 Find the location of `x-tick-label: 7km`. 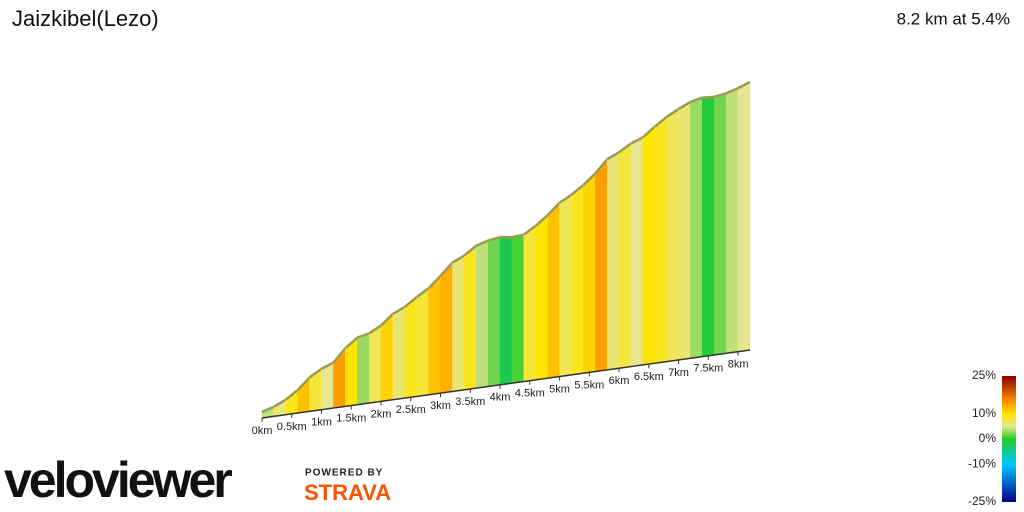

x-tick-label: 7km is located at coordinates (678, 373).